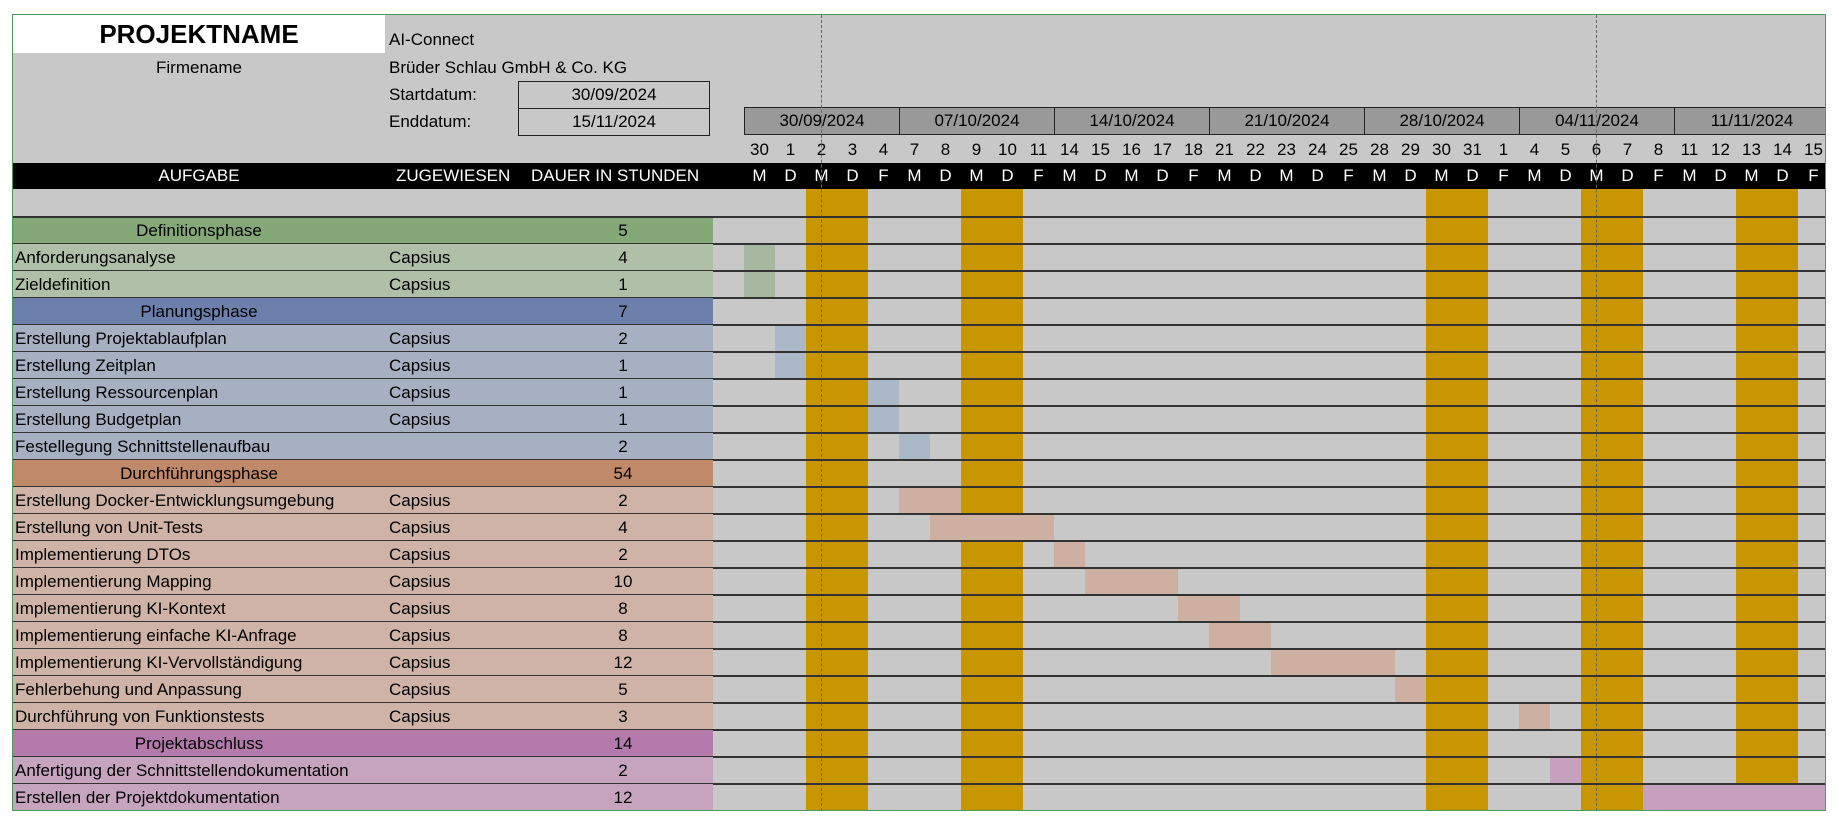 The height and width of the screenshot is (821, 1839). Describe the element at coordinates (199, 473) in the screenshot. I see `phase-name: Durchführungsphase` at that location.